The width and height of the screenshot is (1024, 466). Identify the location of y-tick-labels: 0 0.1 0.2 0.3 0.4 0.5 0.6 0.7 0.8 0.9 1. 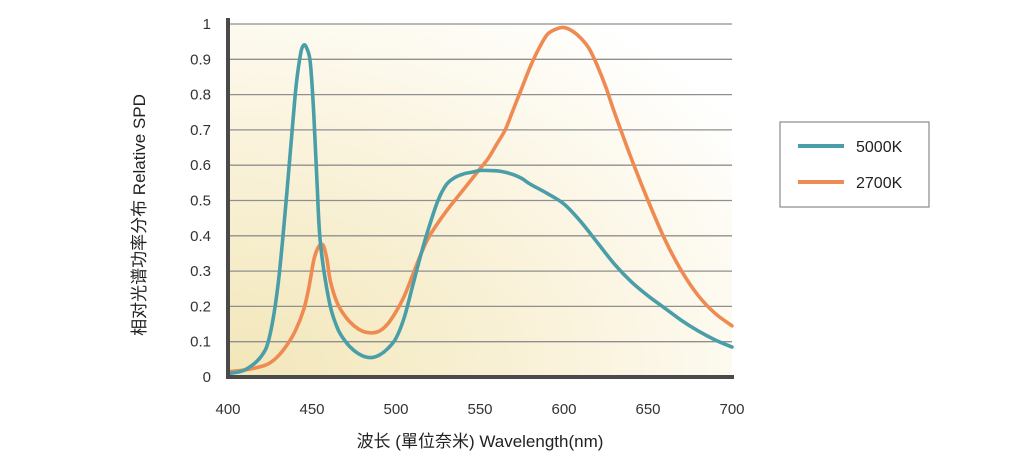
(200, 201).